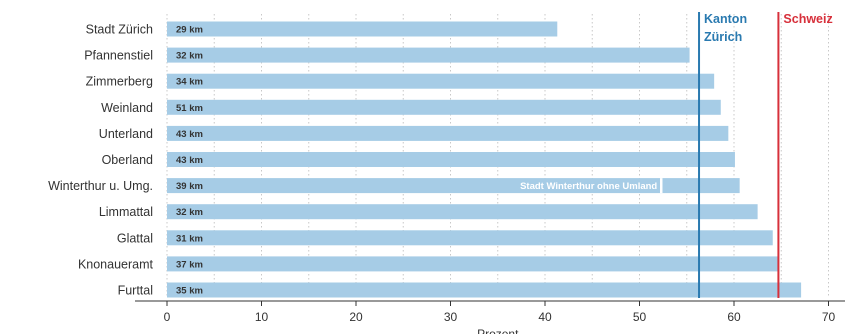 The width and height of the screenshot is (847, 334). I want to click on bar-distance-label: 37 km, so click(189, 264).